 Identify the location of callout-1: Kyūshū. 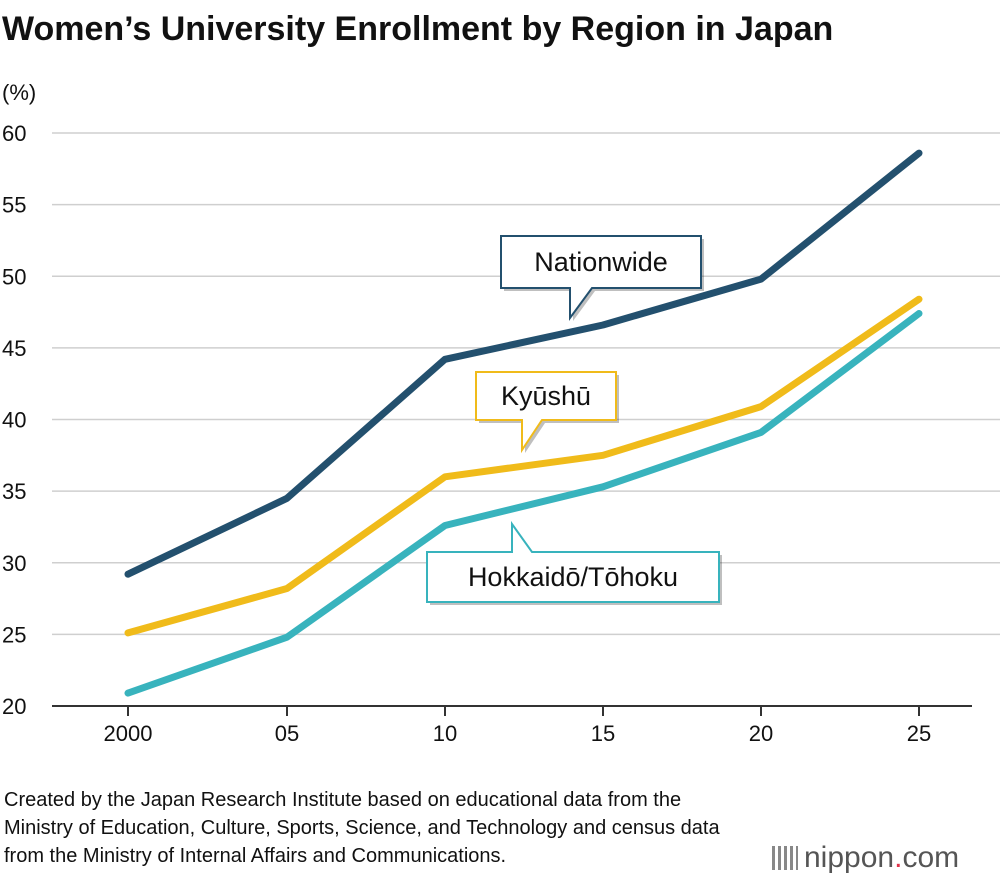
(547, 412).